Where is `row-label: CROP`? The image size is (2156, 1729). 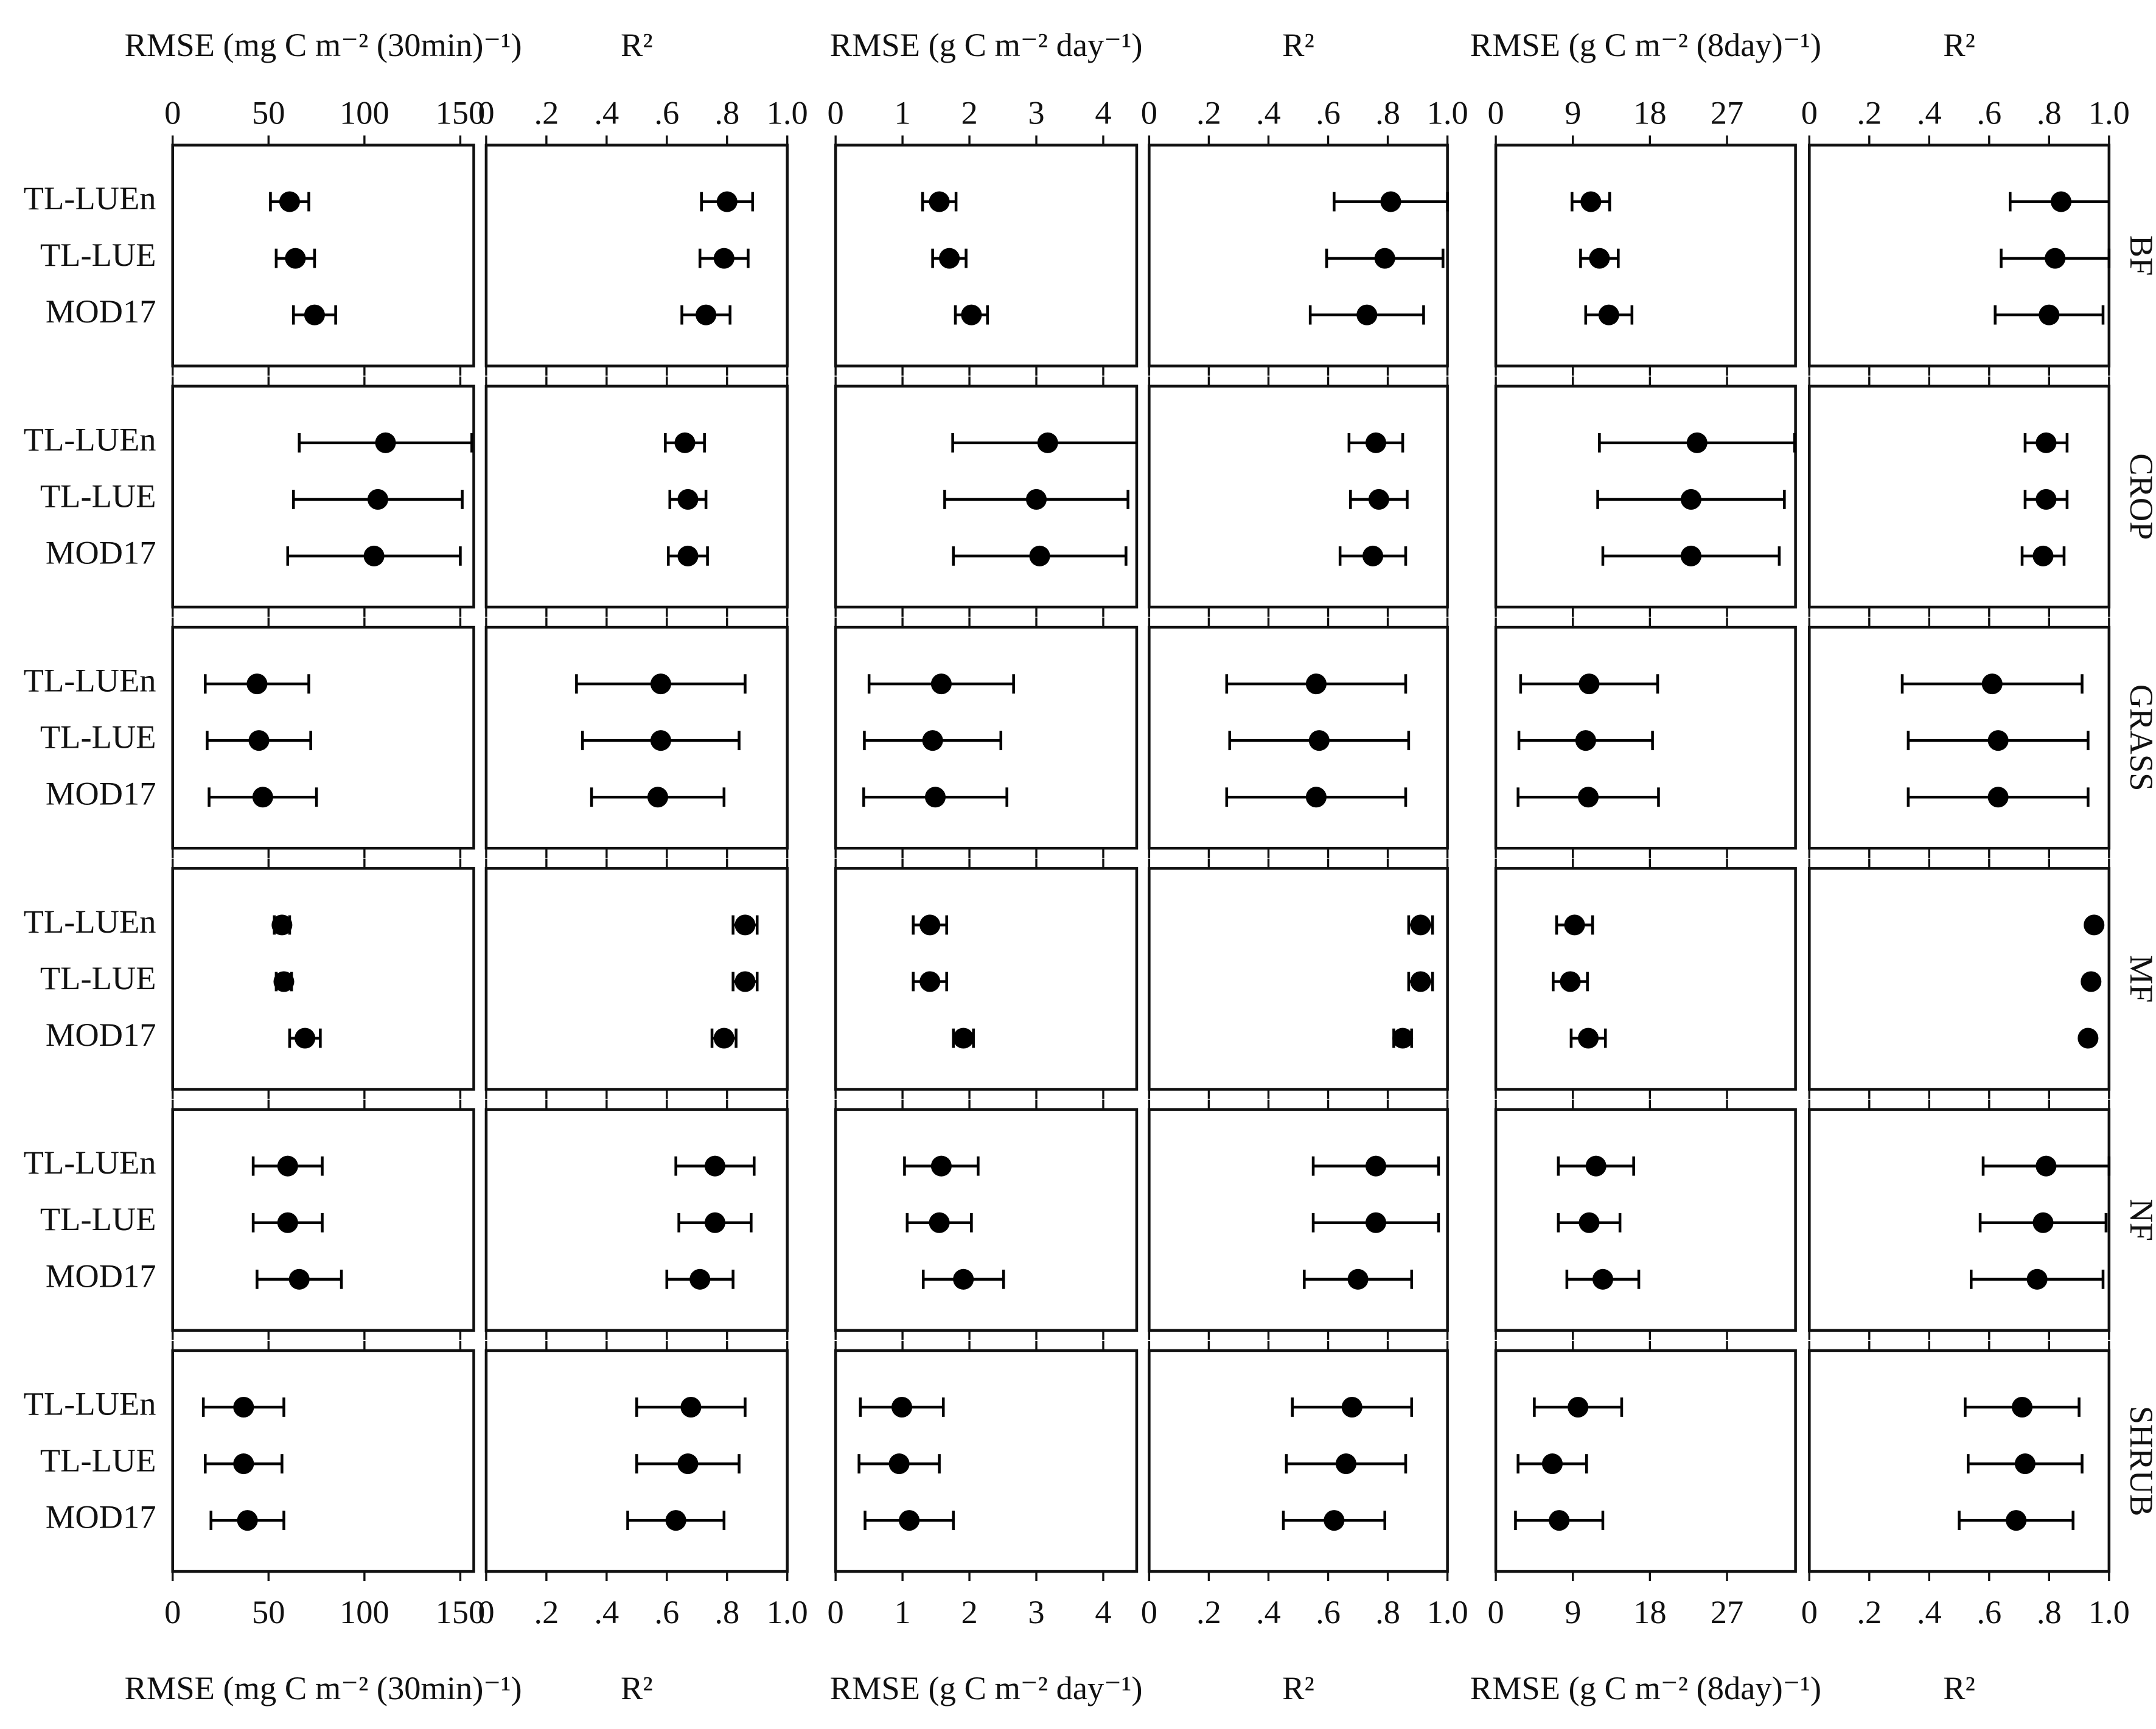 row-label: CROP is located at coordinates (2140, 496).